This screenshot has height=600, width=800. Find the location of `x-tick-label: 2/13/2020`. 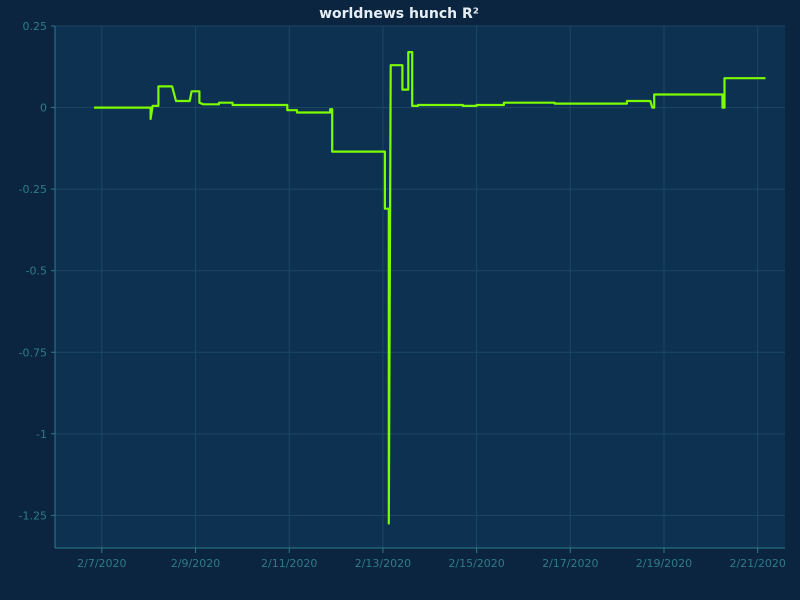

x-tick-label: 2/13/2020 is located at coordinates (383, 563).